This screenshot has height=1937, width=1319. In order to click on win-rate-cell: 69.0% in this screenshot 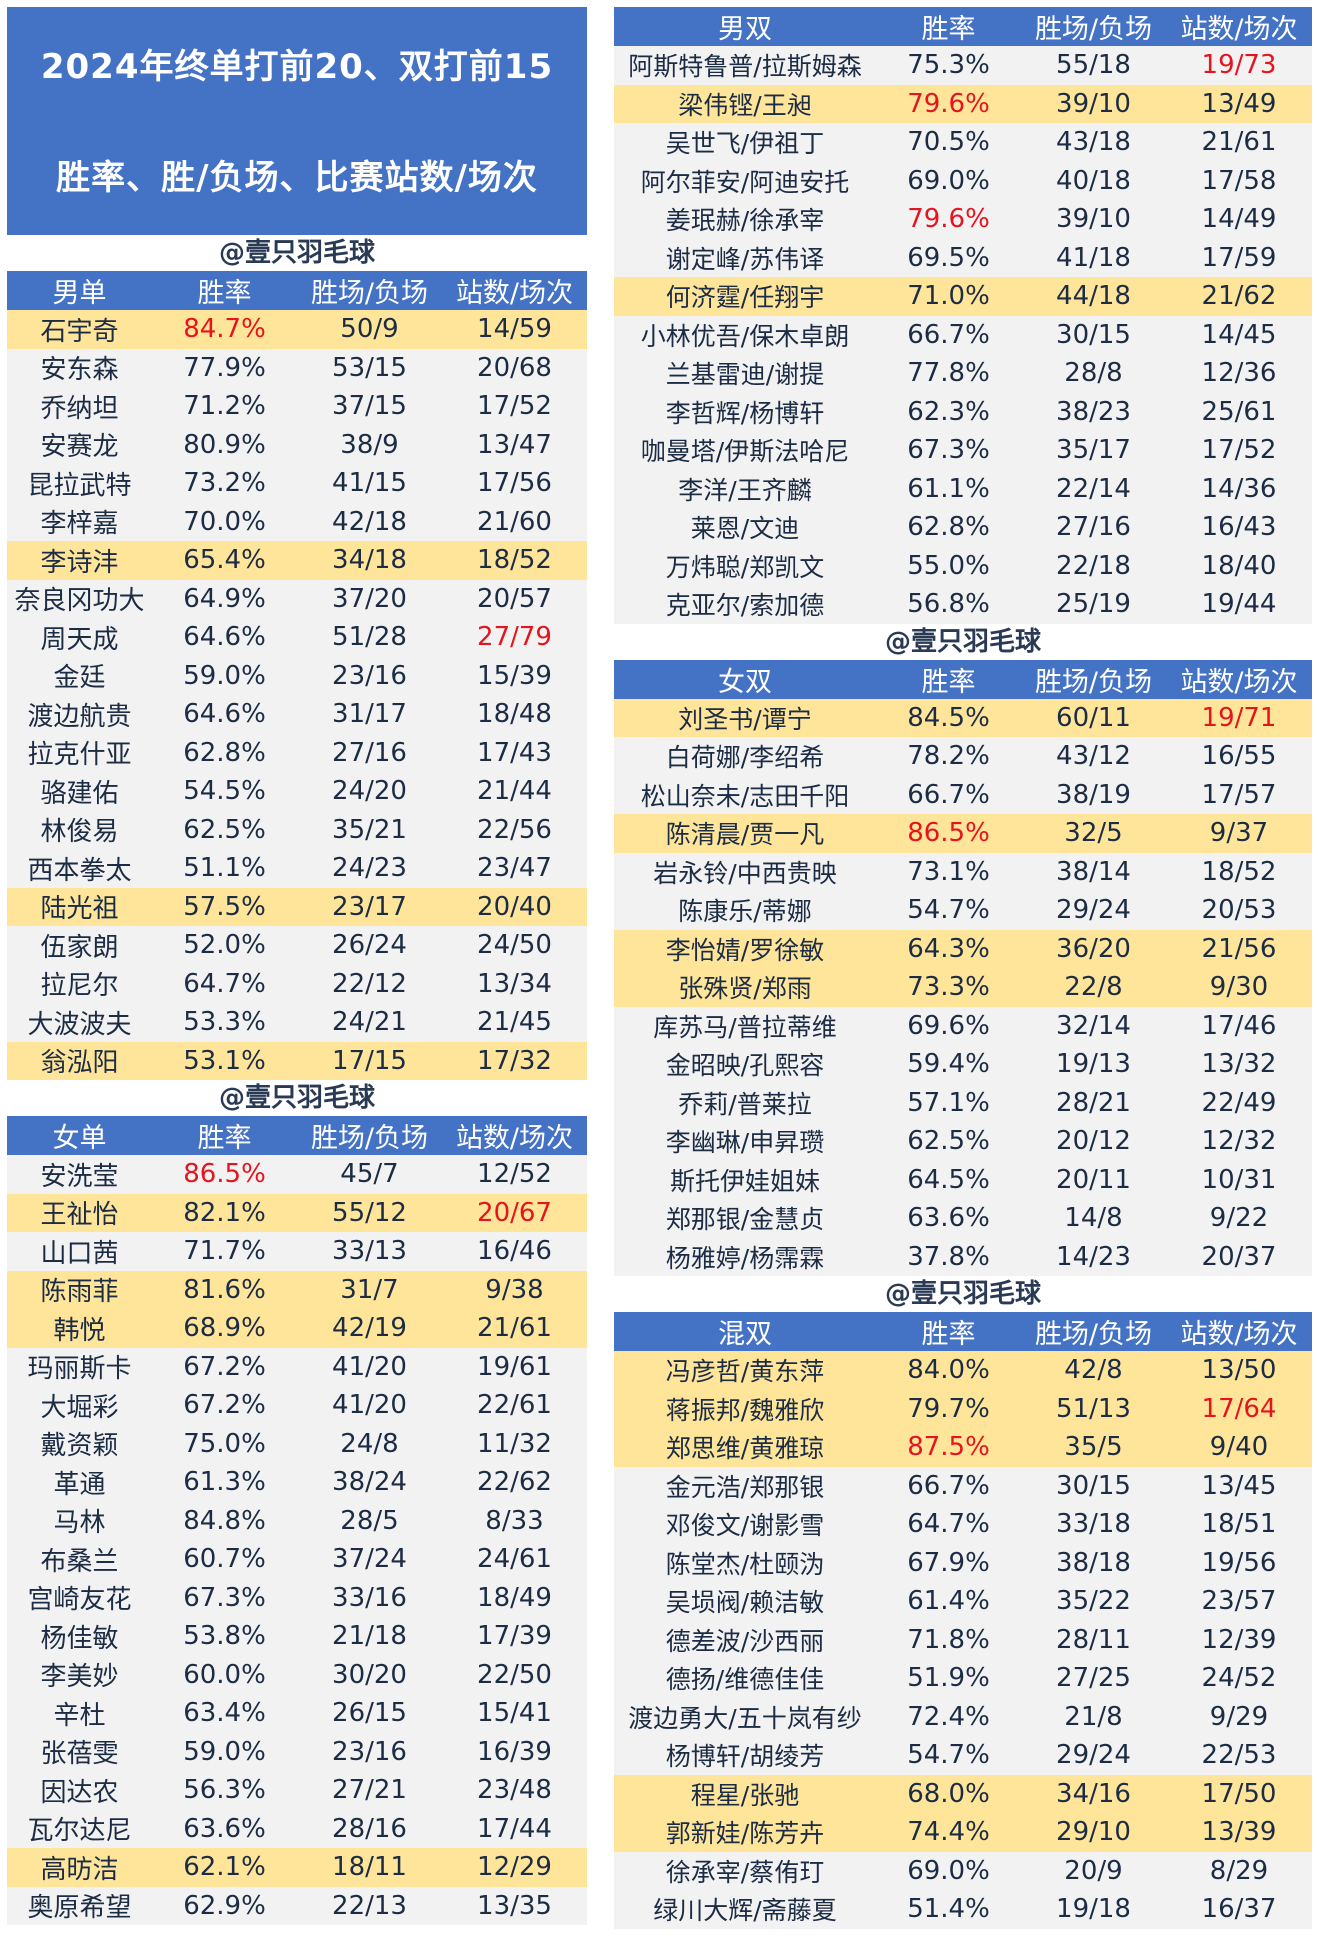, I will do `click(948, 1870)`.